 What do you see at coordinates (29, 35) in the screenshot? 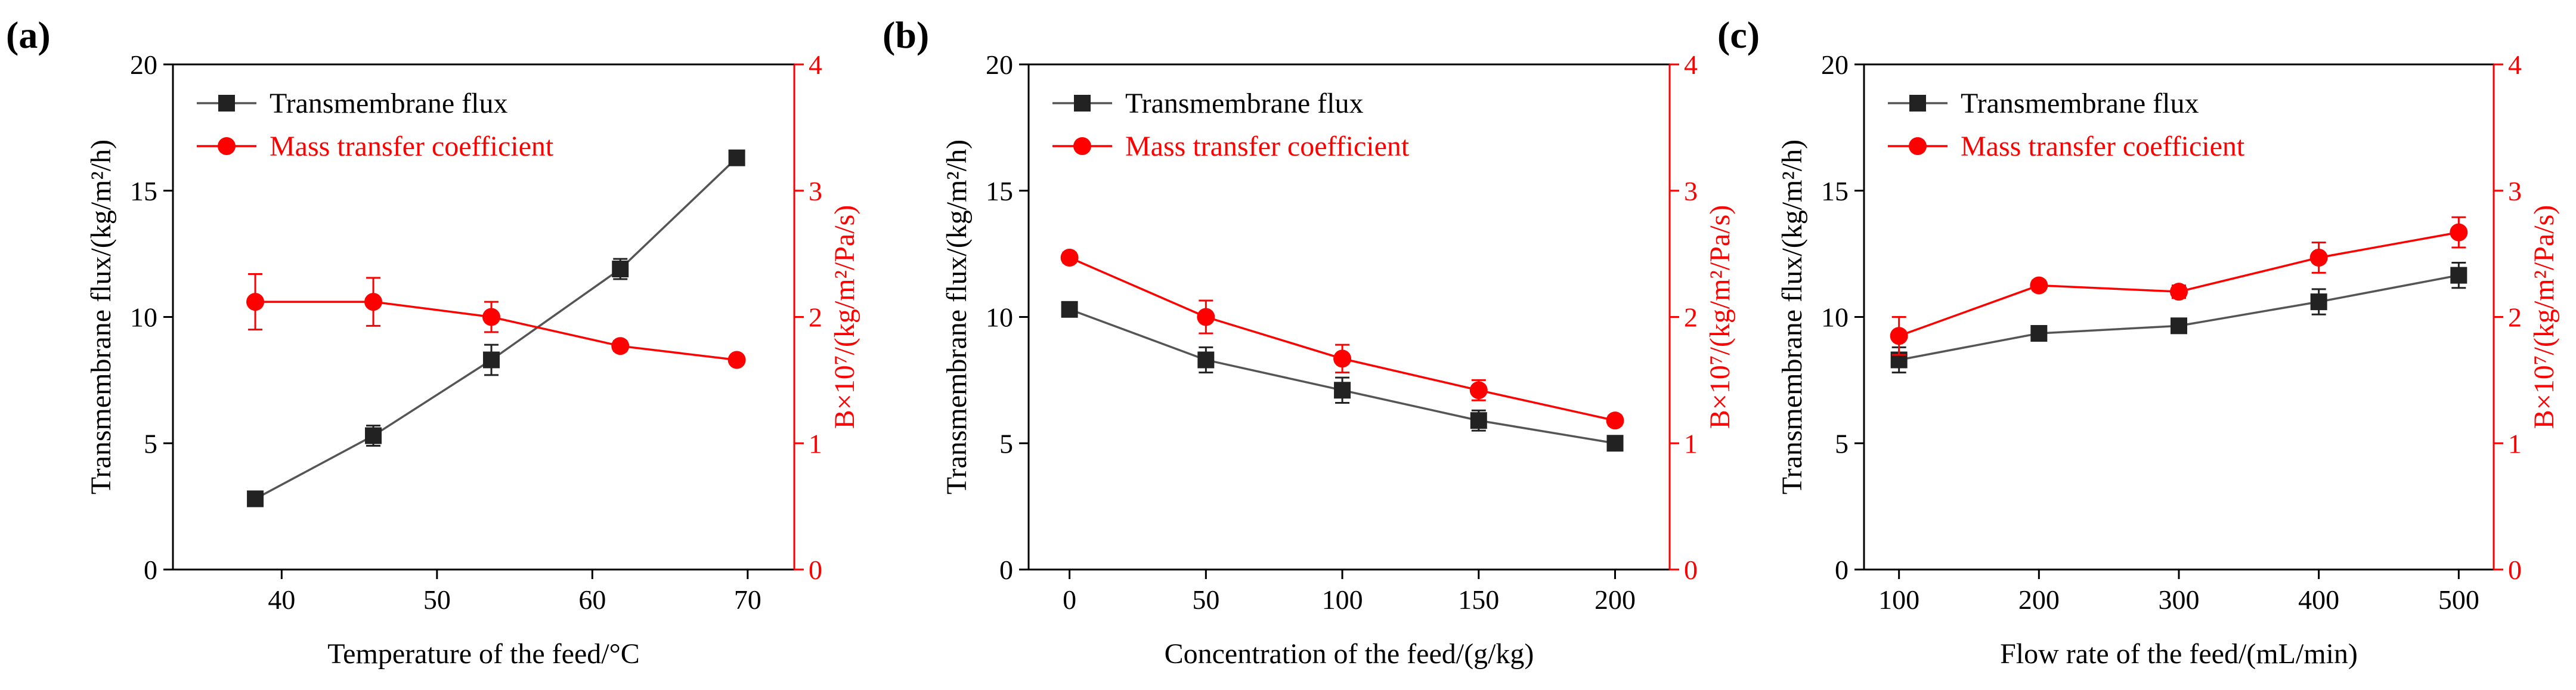
I see `panel-label: (a)` at bounding box center [29, 35].